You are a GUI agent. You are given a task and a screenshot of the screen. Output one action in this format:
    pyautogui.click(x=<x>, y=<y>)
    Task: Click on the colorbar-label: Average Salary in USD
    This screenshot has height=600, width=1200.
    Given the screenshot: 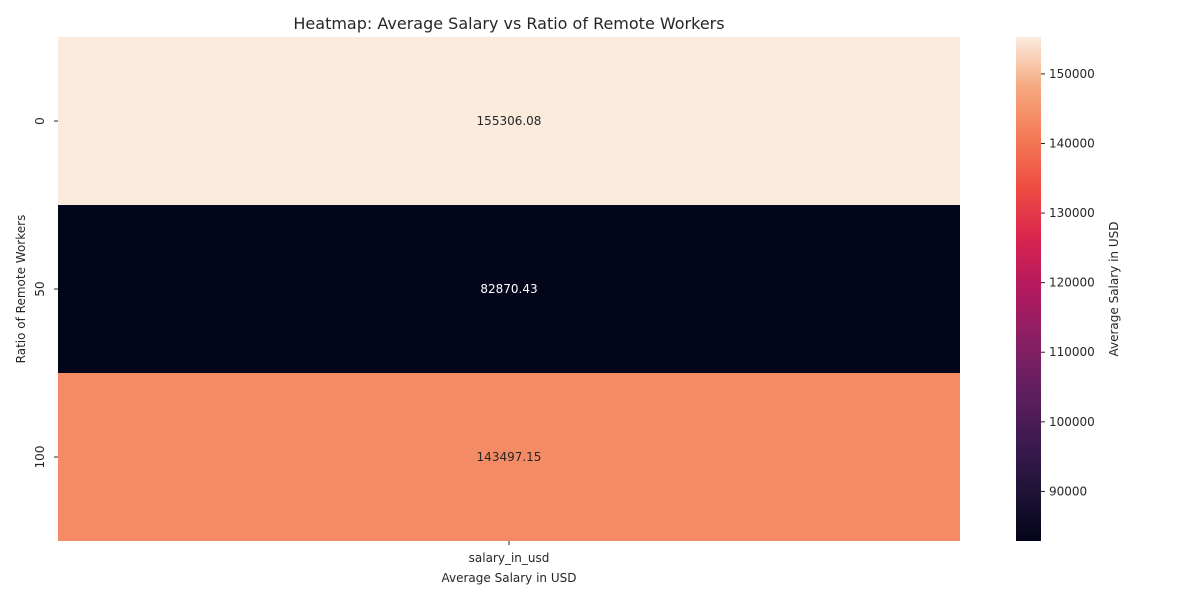 What is the action you would take?
    pyautogui.click(x=1114, y=289)
    